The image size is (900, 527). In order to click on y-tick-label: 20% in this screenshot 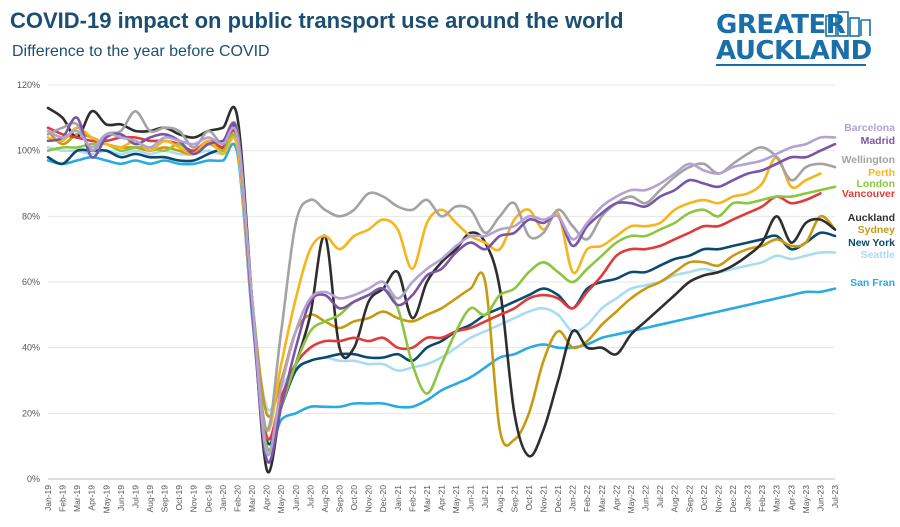, I will do `click(31, 413)`.